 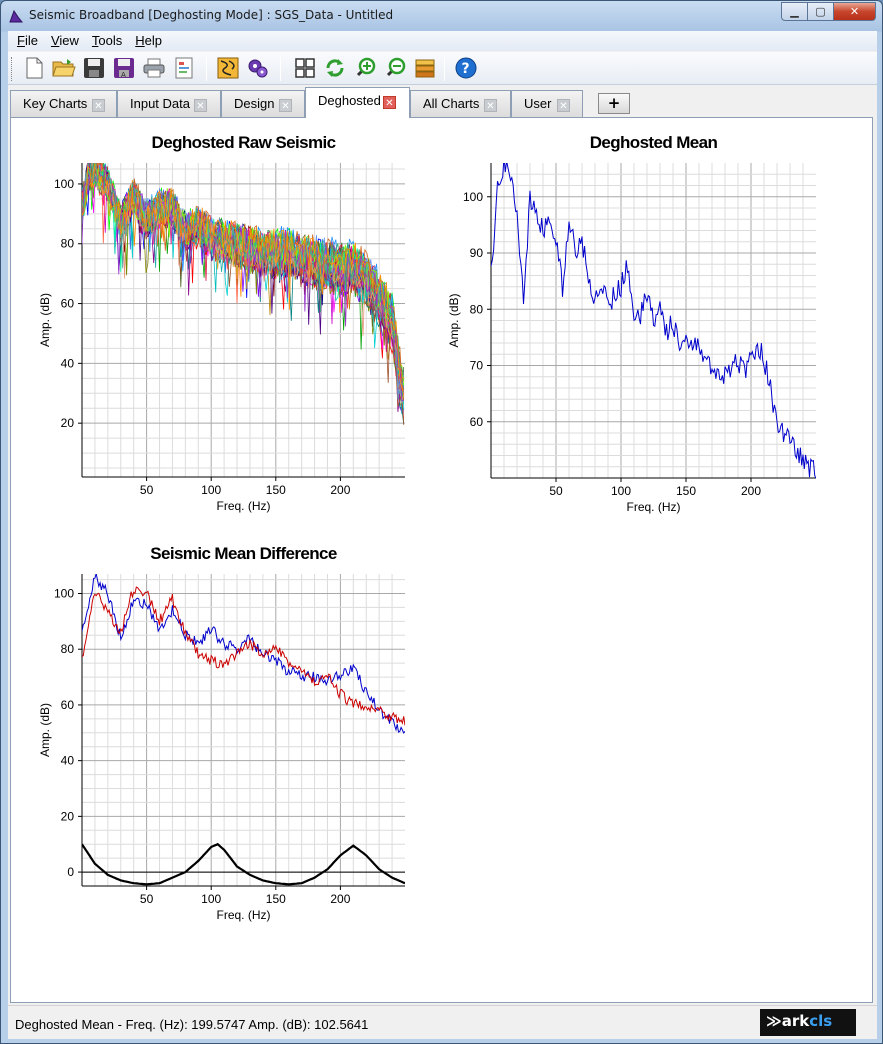 I want to click on grid-layout-icon, so click(x=305, y=68).